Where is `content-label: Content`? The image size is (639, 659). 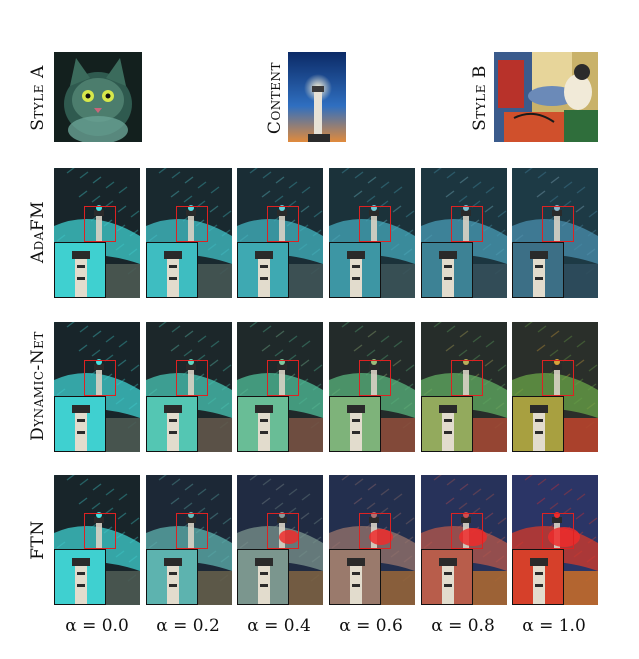 content-label: Content is located at coordinates (275, 98).